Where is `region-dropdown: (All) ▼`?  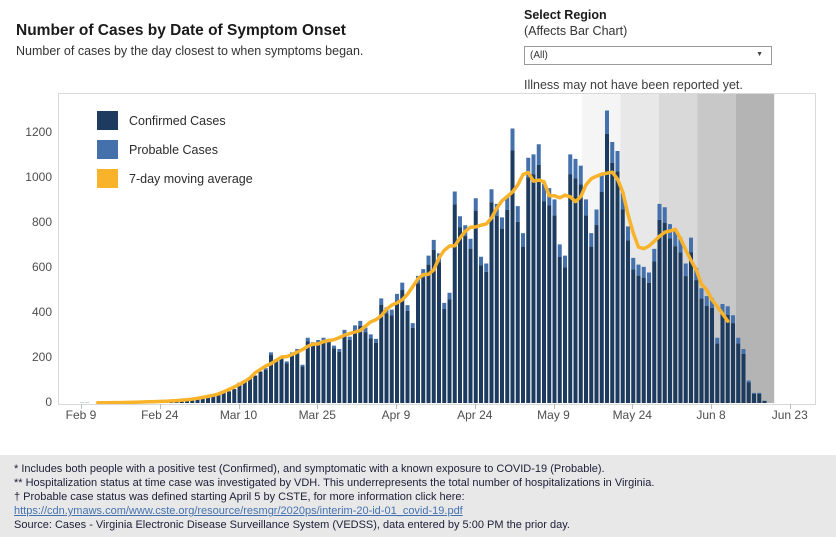
region-dropdown: (All) ▼ is located at coordinates (648, 55).